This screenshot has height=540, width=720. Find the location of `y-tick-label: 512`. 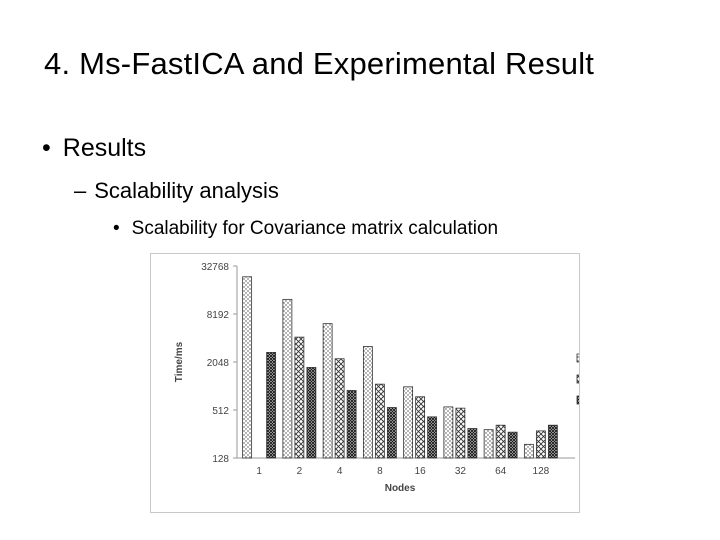

y-tick-label: 512 is located at coordinates (220, 411).